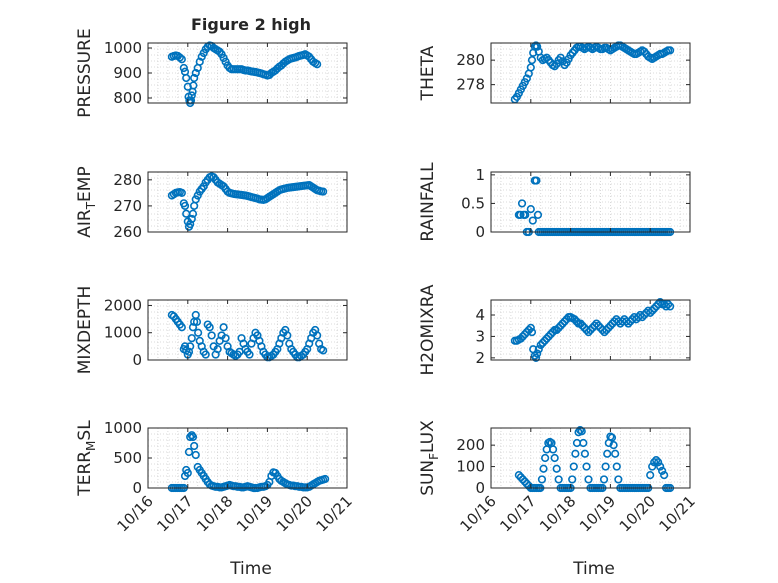  What do you see at coordinates (86, 458) in the screenshot?
I see `ylabel: TERRMSL` at bounding box center [86, 458].